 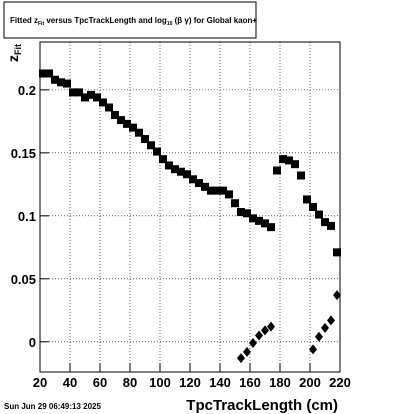 I want to click on x-tick-label: 100, so click(x=160, y=382).